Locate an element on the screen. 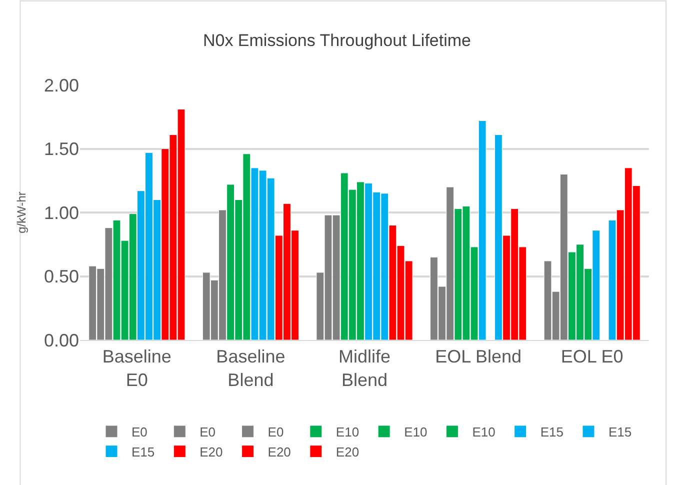 This screenshot has width=674, height=485. y-tick-label: 0.00 is located at coordinates (61, 340).